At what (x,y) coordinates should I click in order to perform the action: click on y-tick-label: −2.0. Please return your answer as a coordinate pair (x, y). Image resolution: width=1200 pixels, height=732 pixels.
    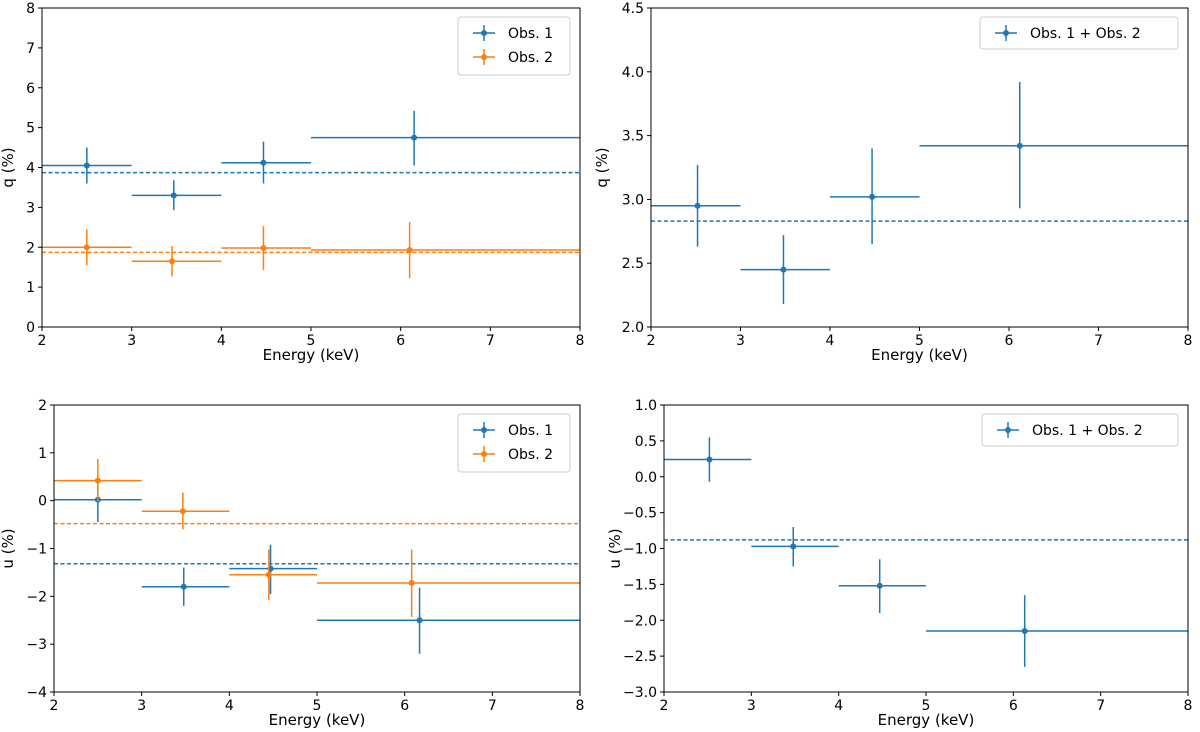
    Looking at the image, I should click on (640, 621).